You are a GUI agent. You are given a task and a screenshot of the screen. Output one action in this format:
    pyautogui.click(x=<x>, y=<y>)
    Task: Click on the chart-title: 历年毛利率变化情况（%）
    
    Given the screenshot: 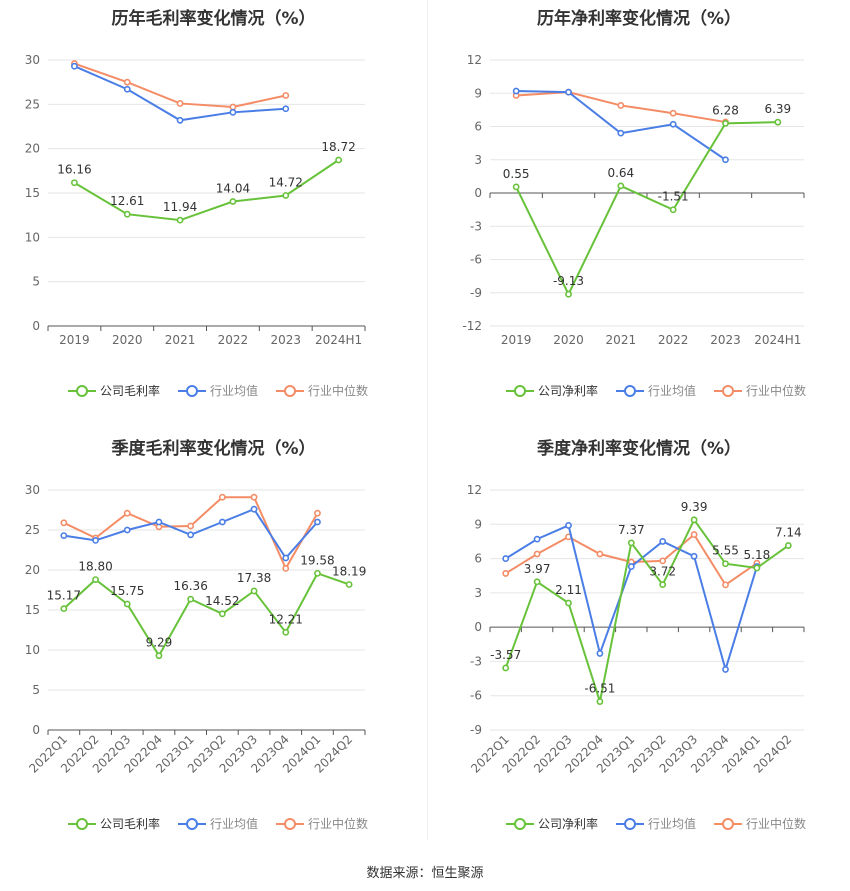 What is the action you would take?
    pyautogui.click(x=213, y=19)
    